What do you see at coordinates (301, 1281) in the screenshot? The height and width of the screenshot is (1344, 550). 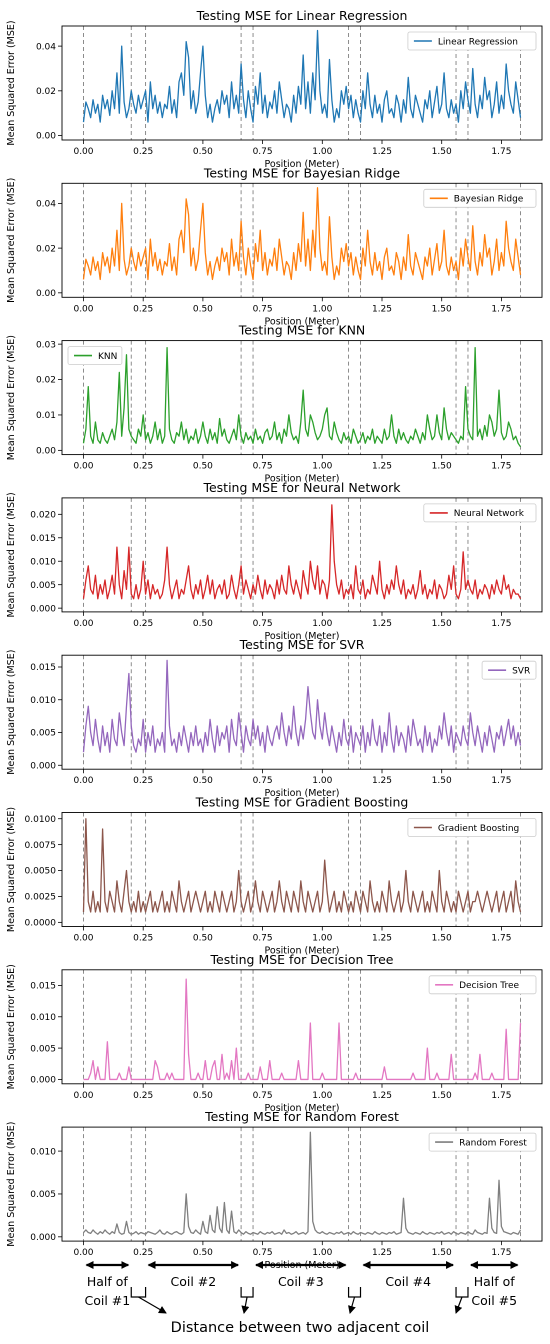 I see `segment-label: Coil #3` at bounding box center [301, 1281].